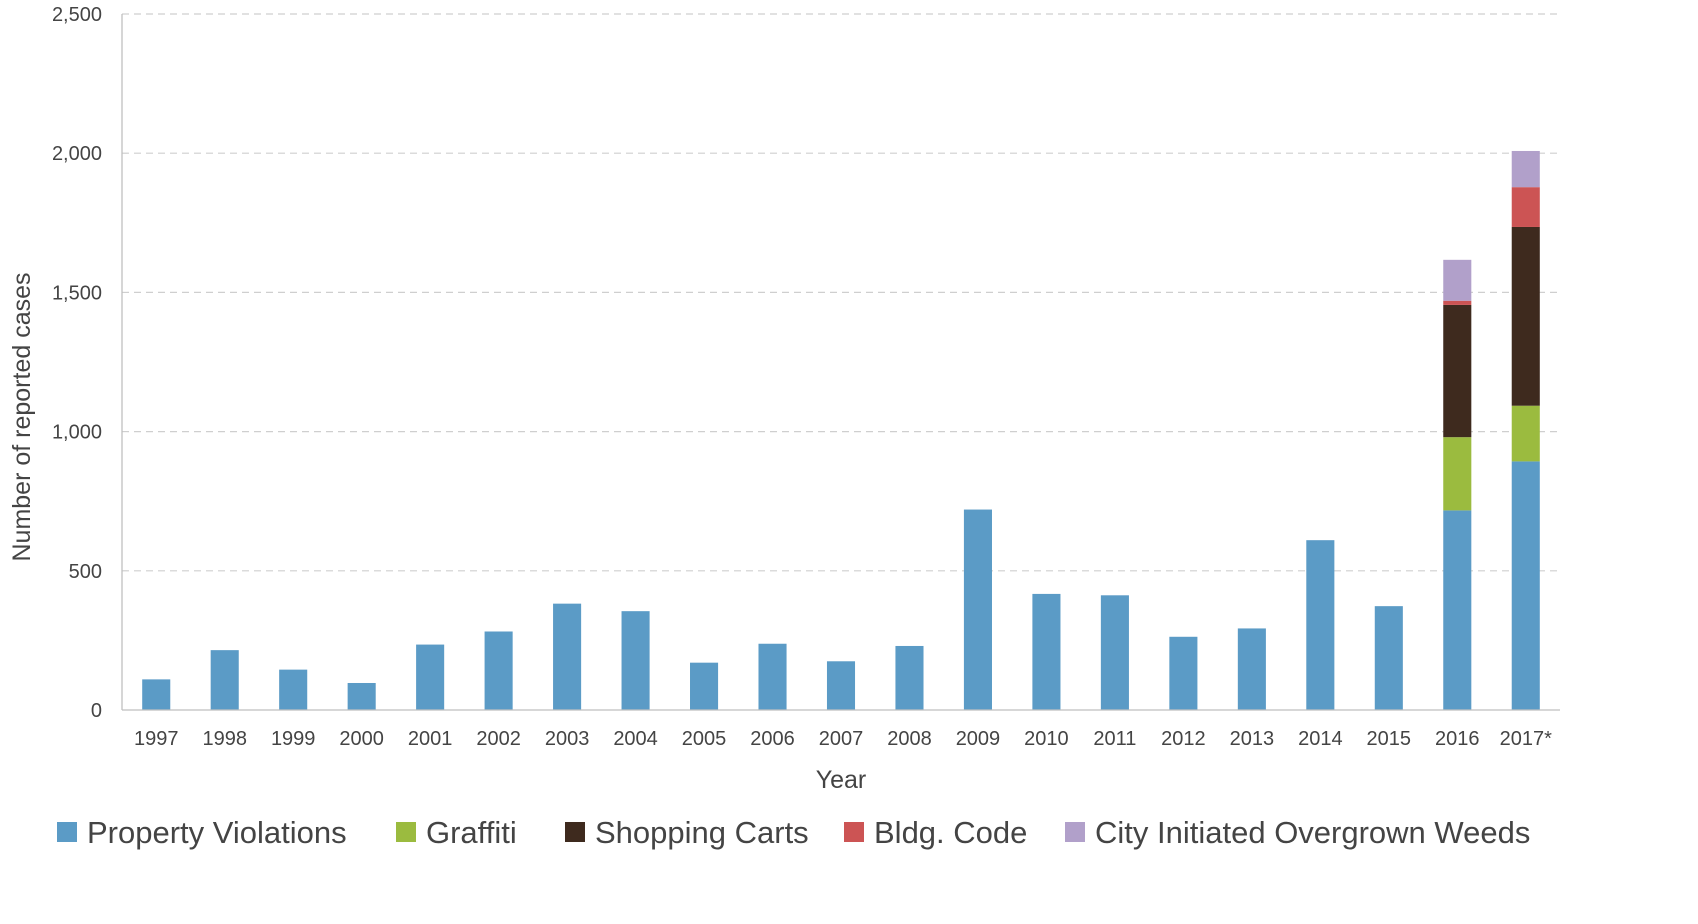 This screenshot has width=1698, height=924. I want to click on x-tick-label: 2012, so click(1183, 739).